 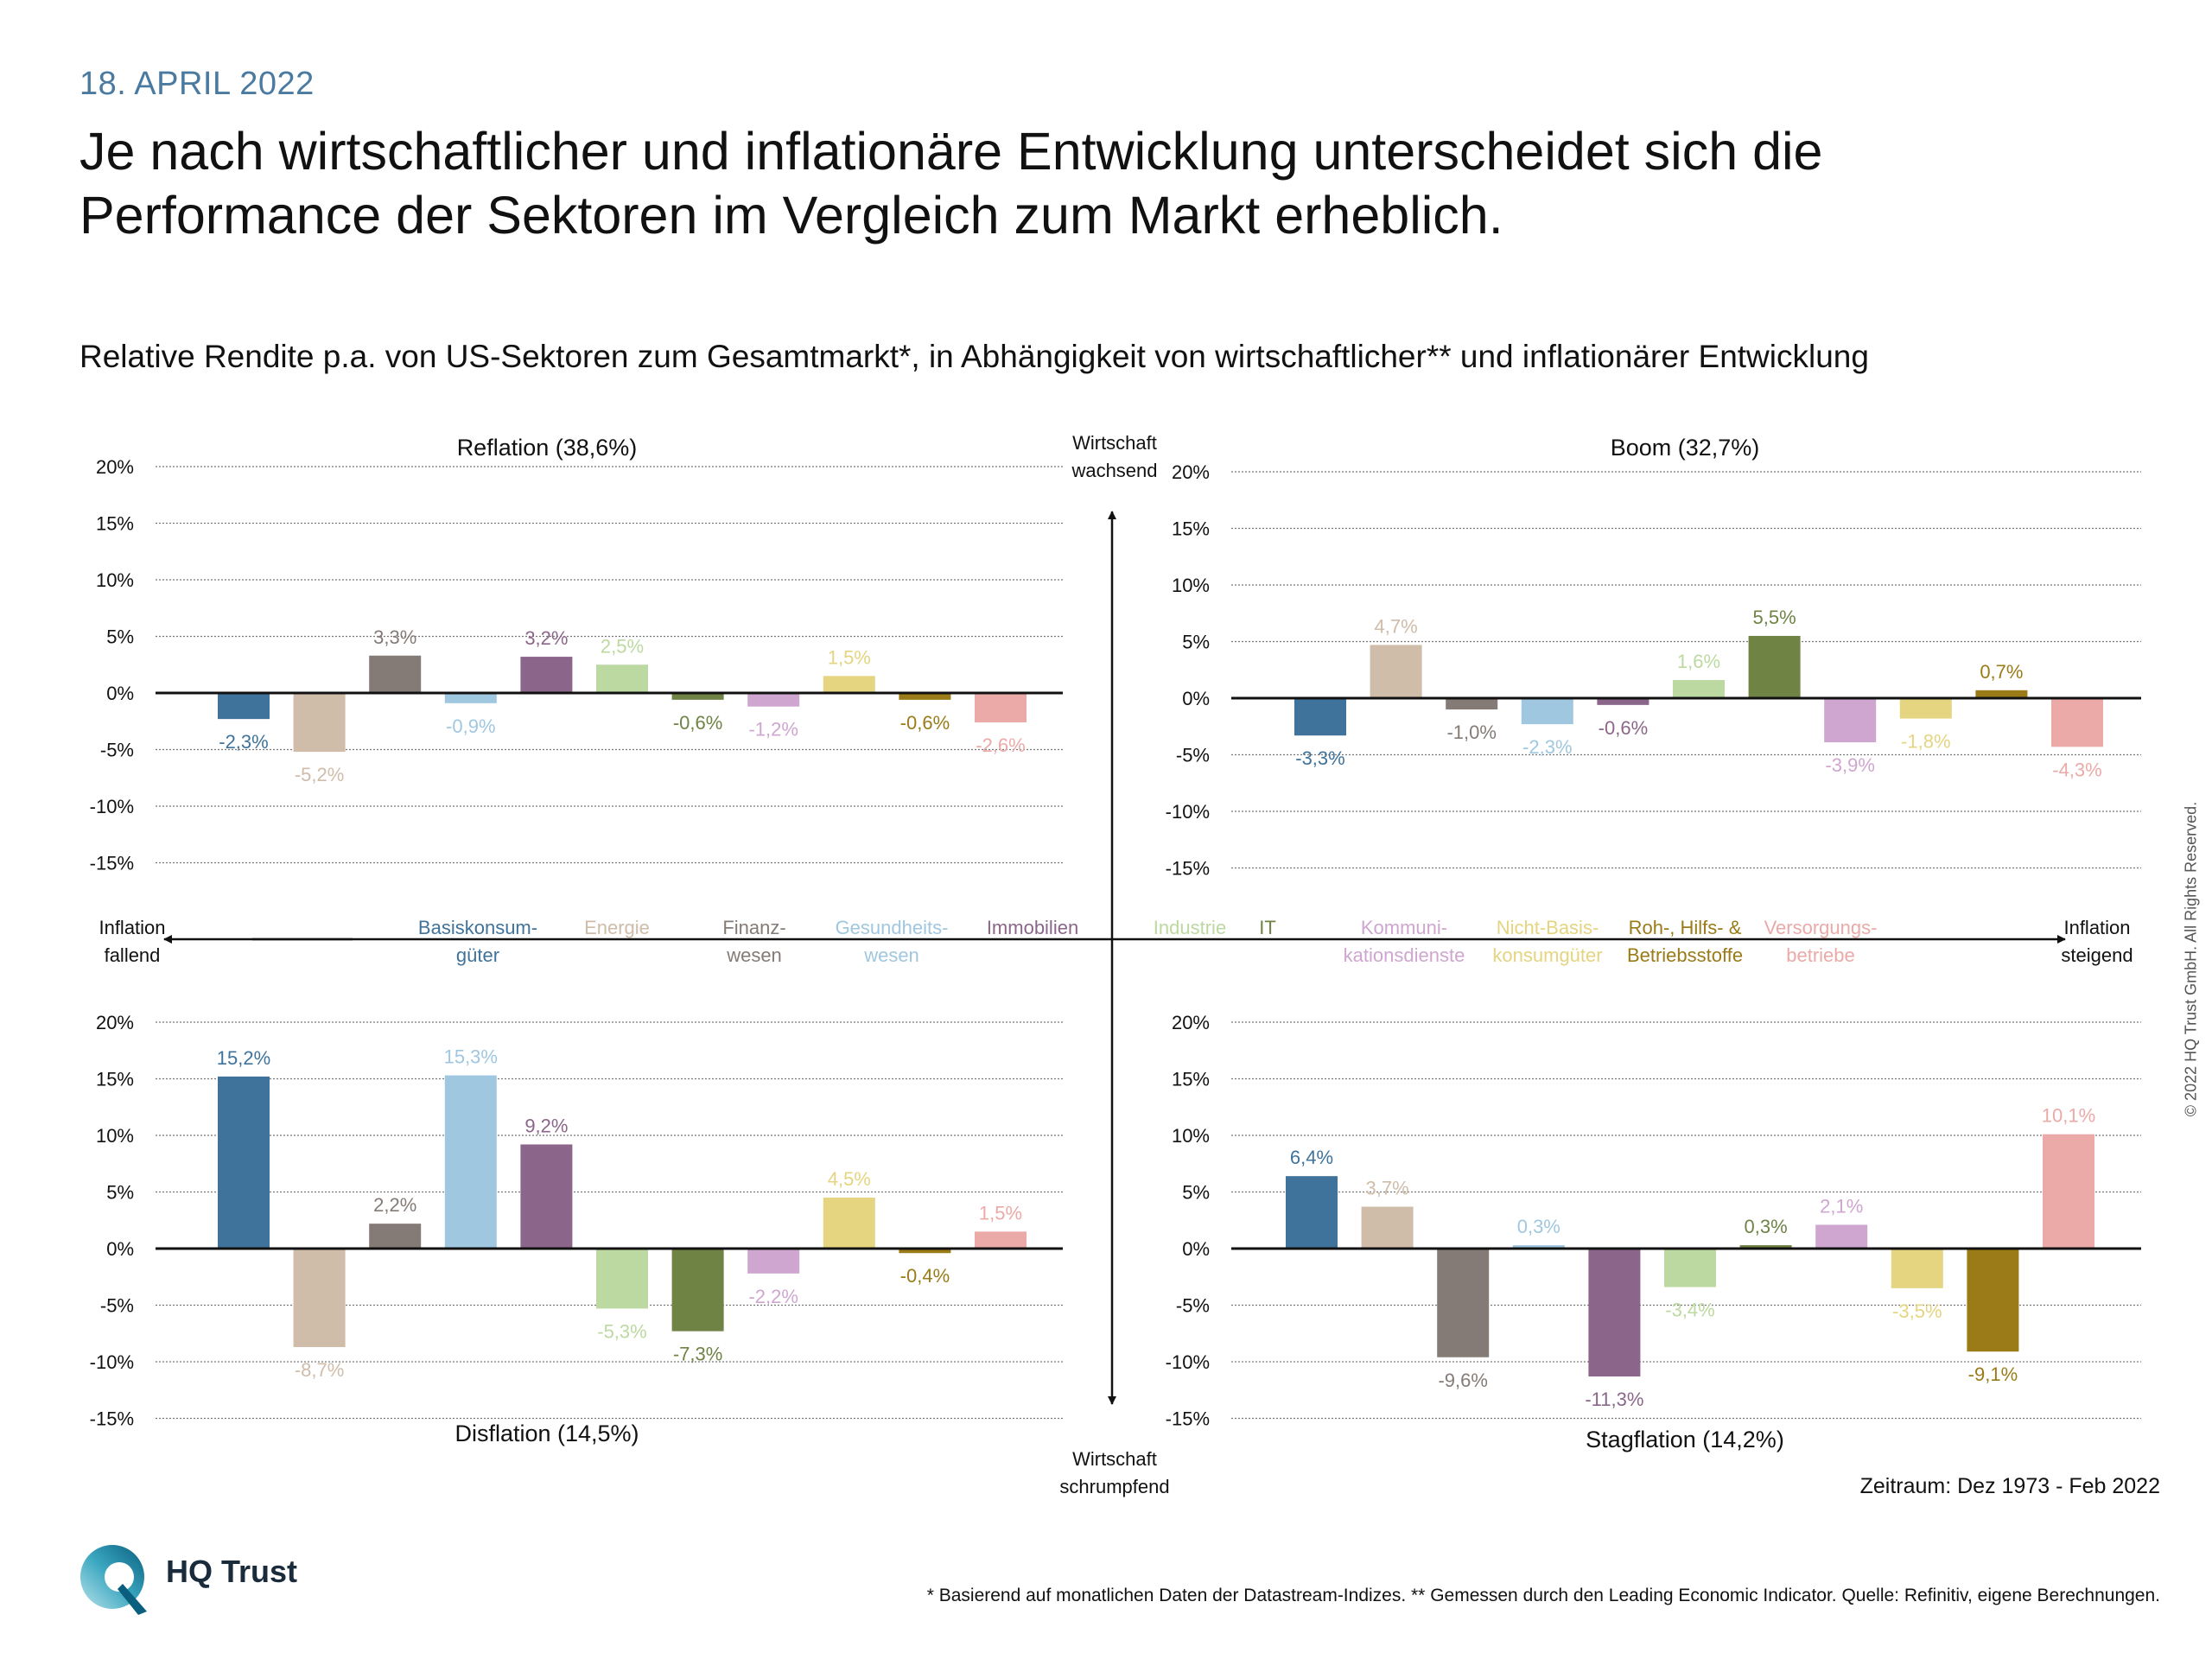 What do you see at coordinates (243, 1058) in the screenshot?
I see `data-label: 15,2%` at bounding box center [243, 1058].